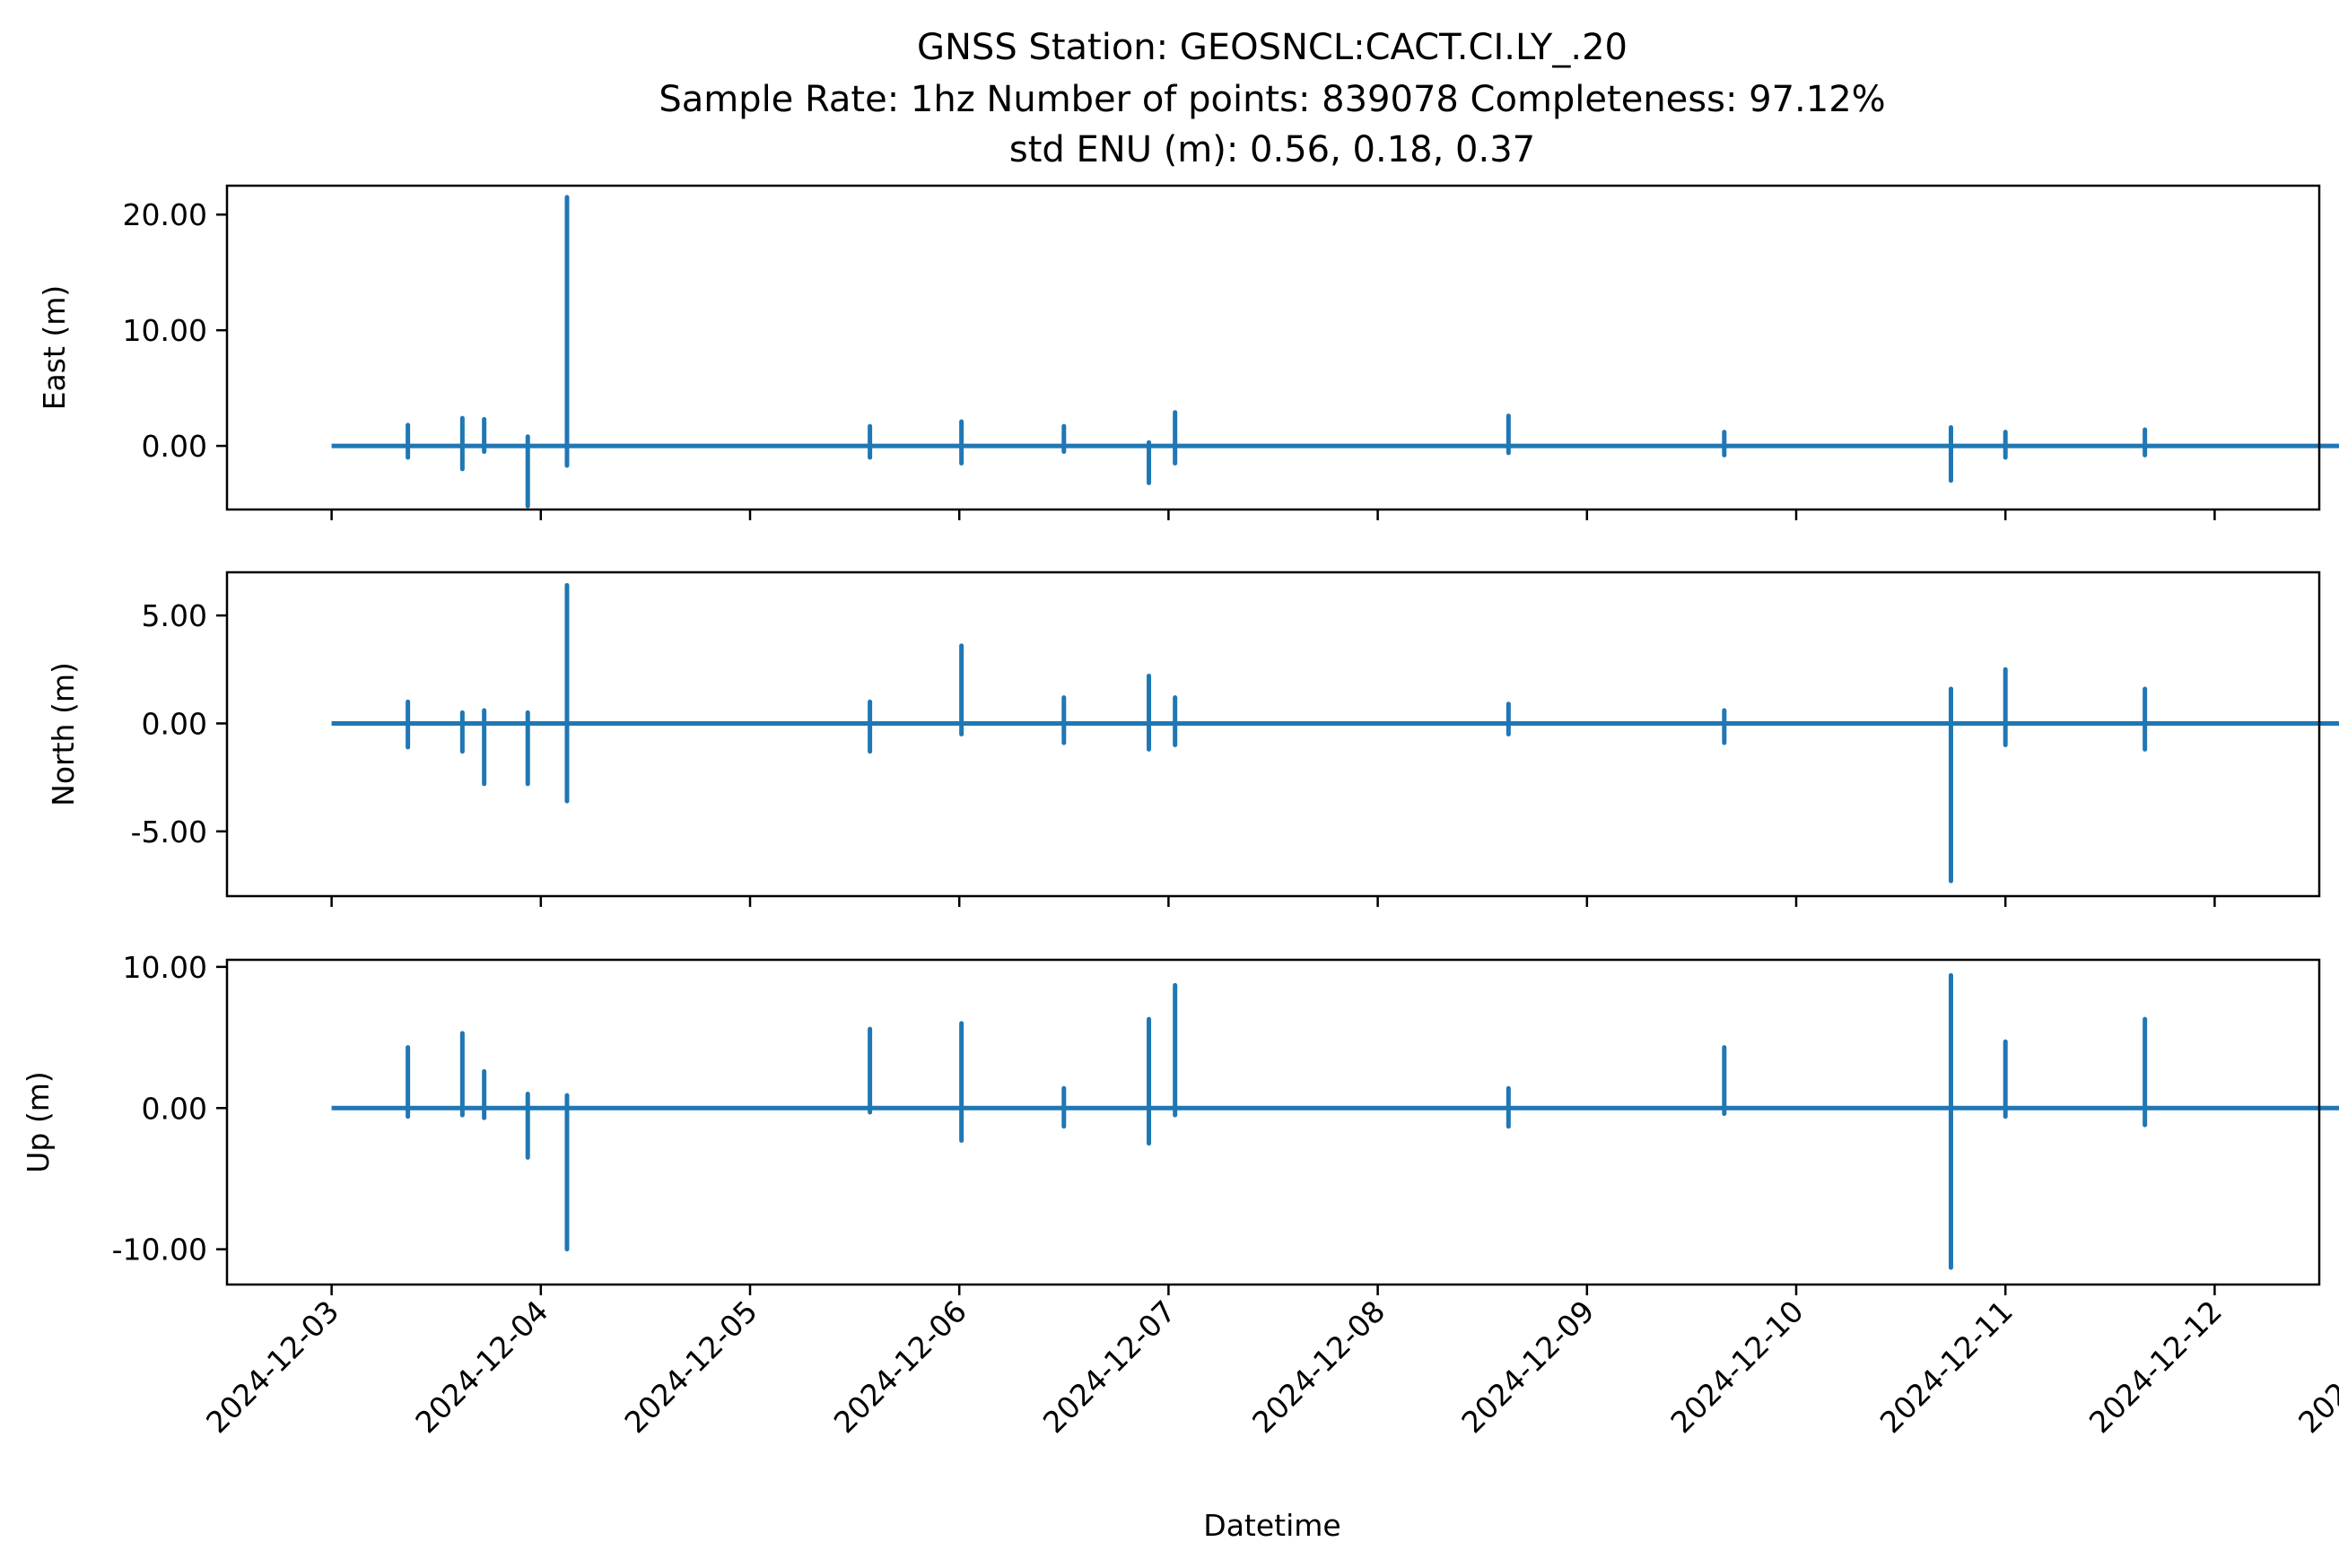 The height and width of the screenshot is (1568, 2339). I want to click on east-ytick-label: 20.00, so click(165, 214).